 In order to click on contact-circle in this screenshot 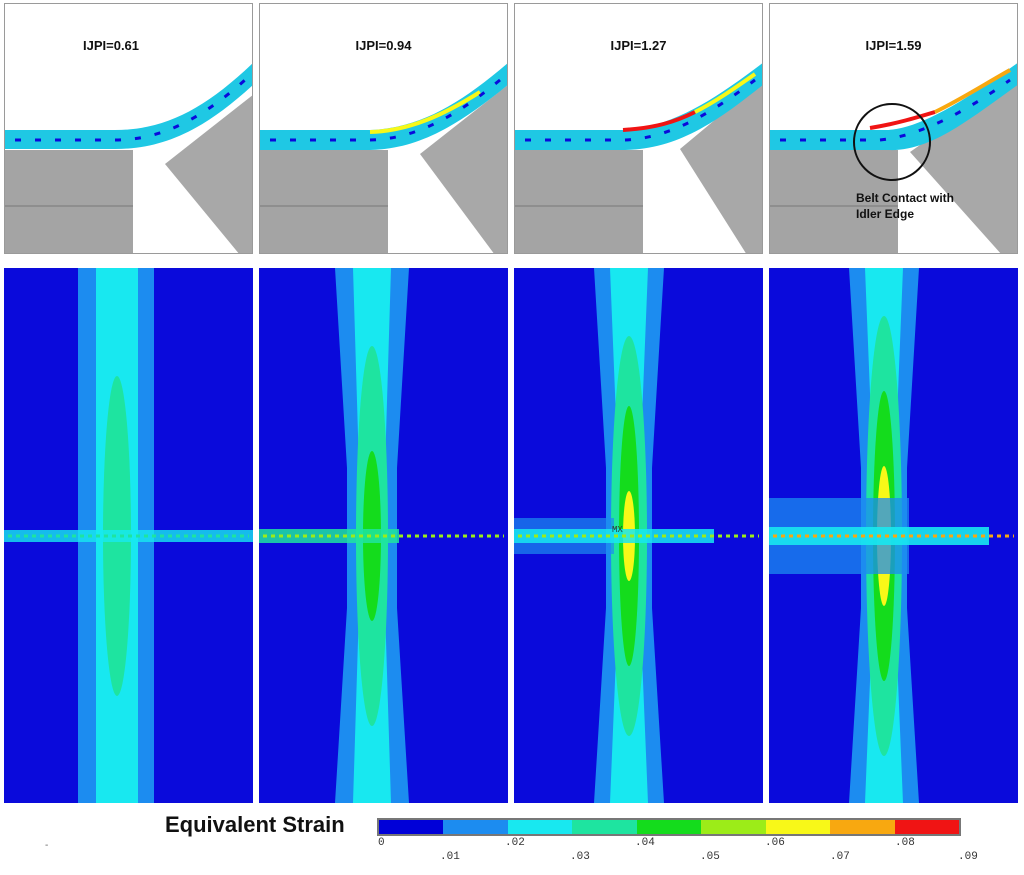, I will do `click(892, 142)`.